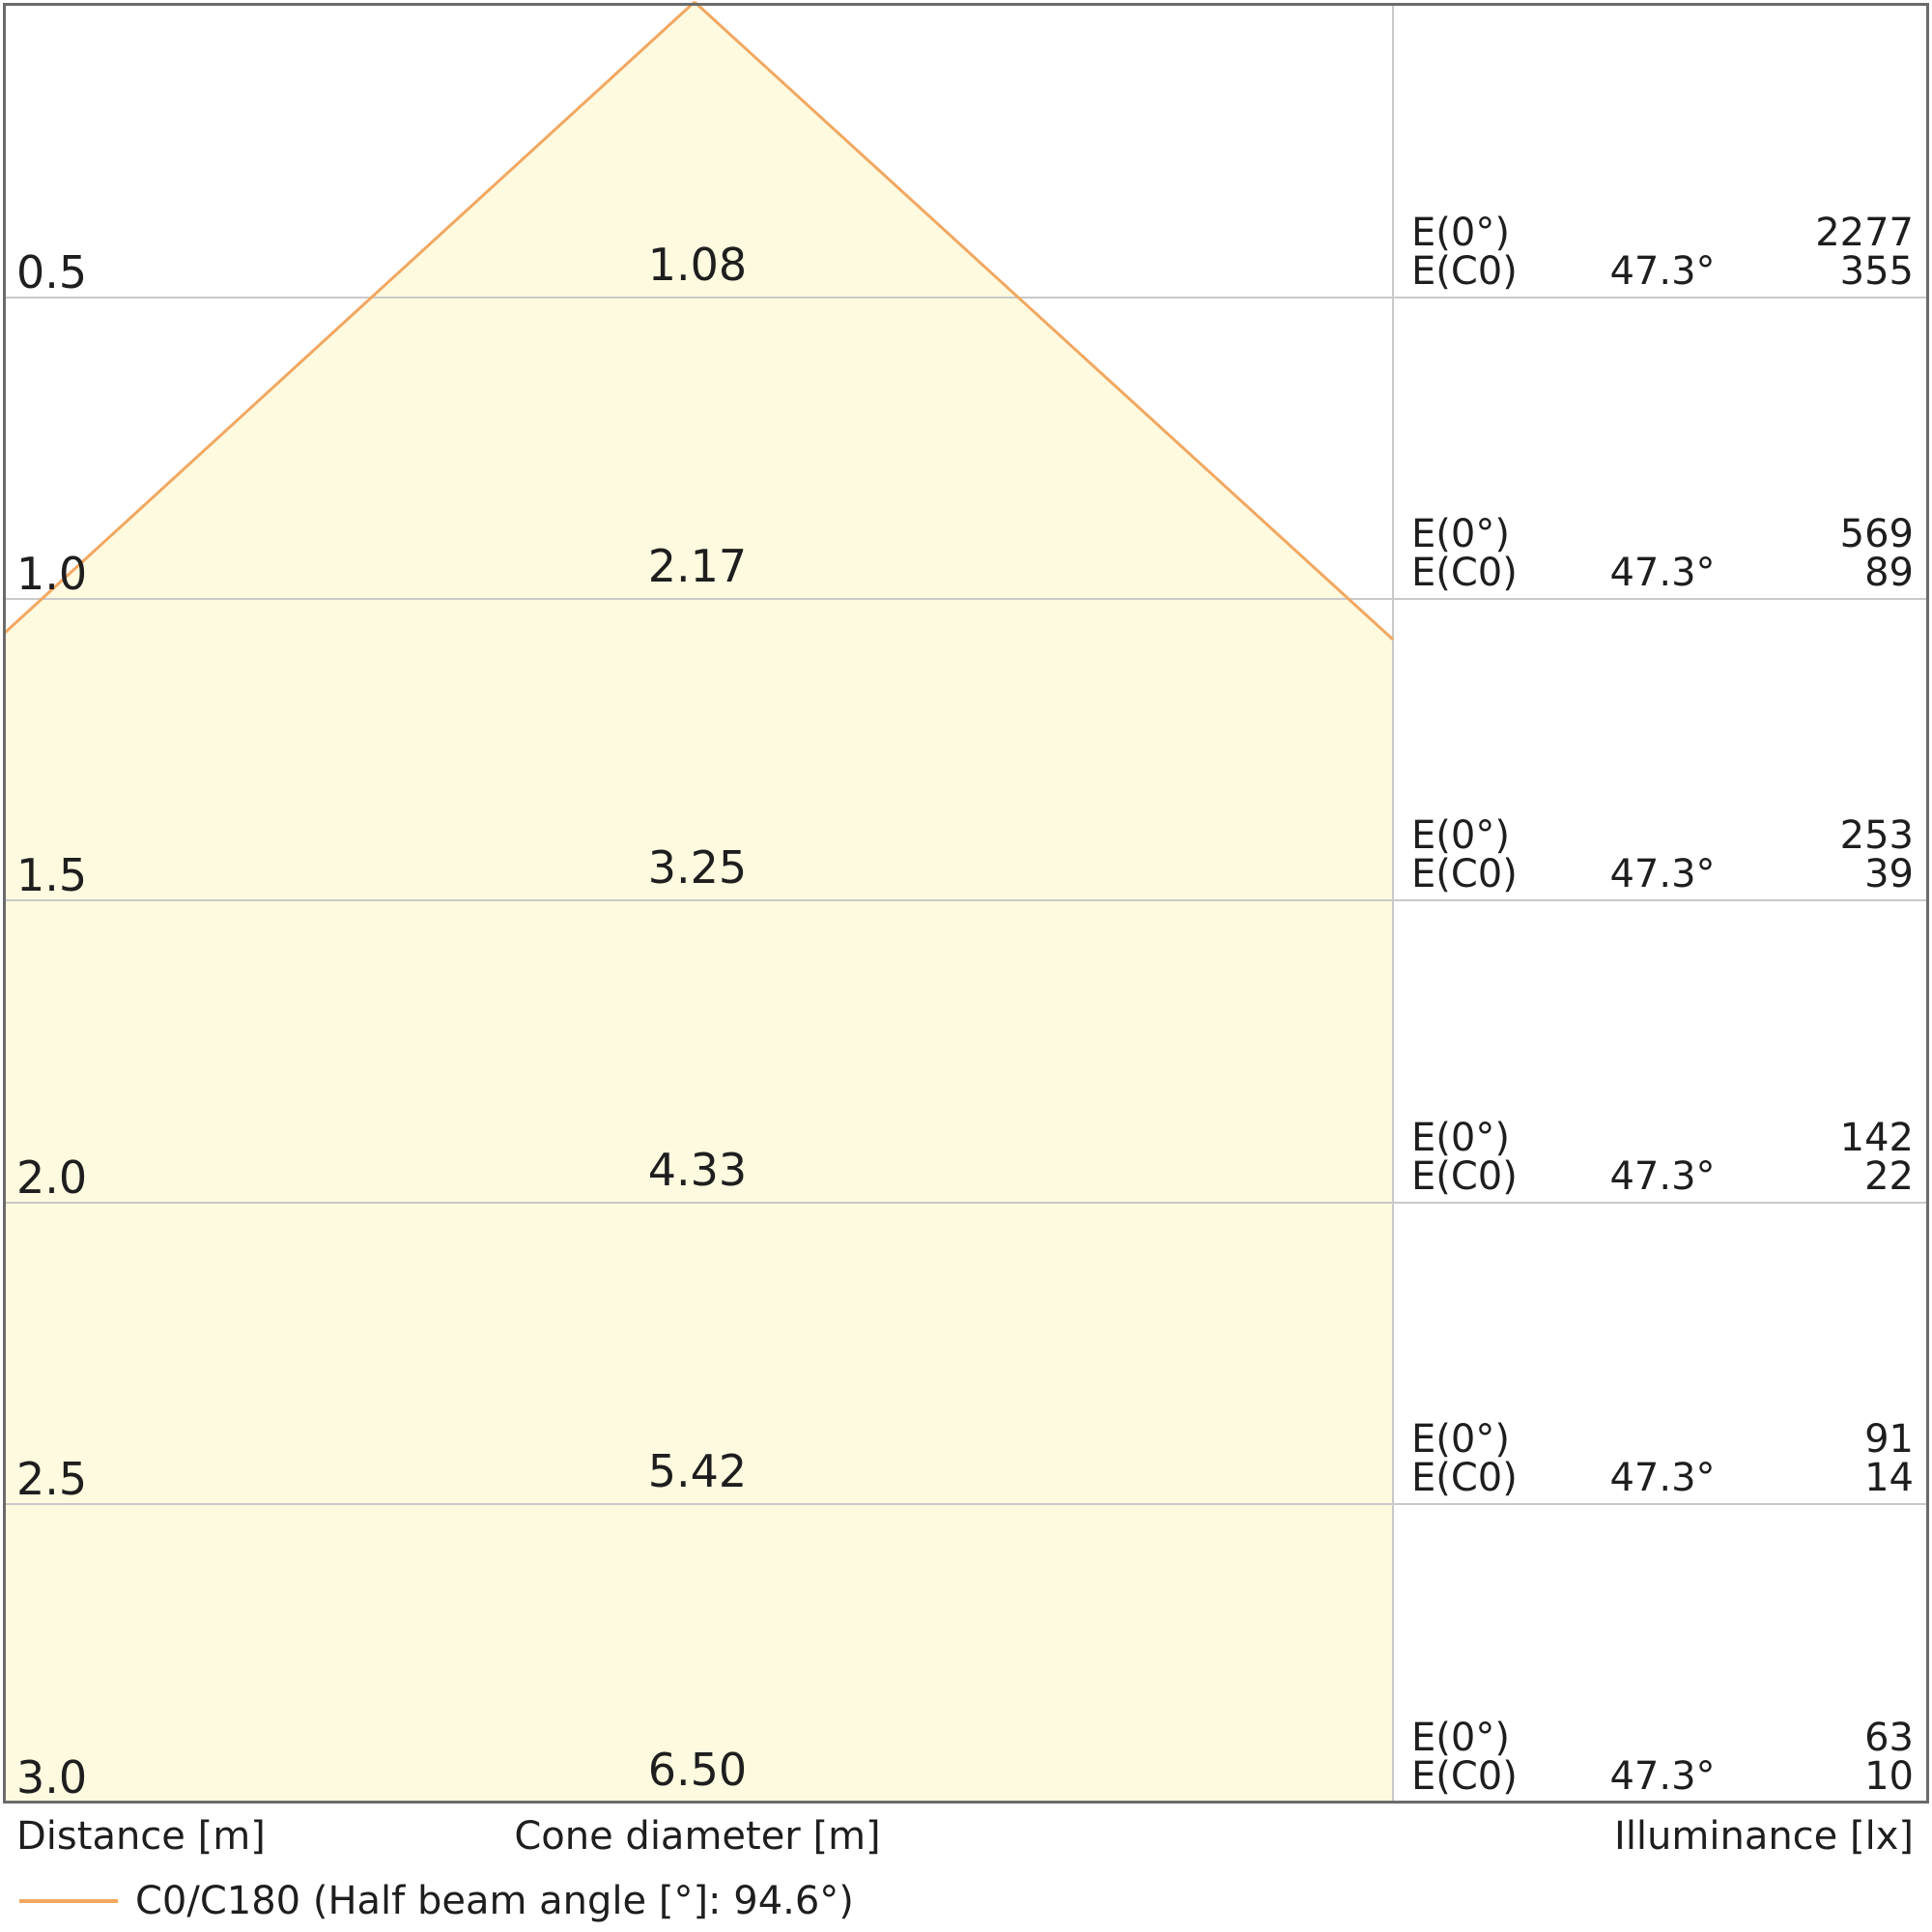  I want to click on ec0-value: 14, so click(1889, 1478).